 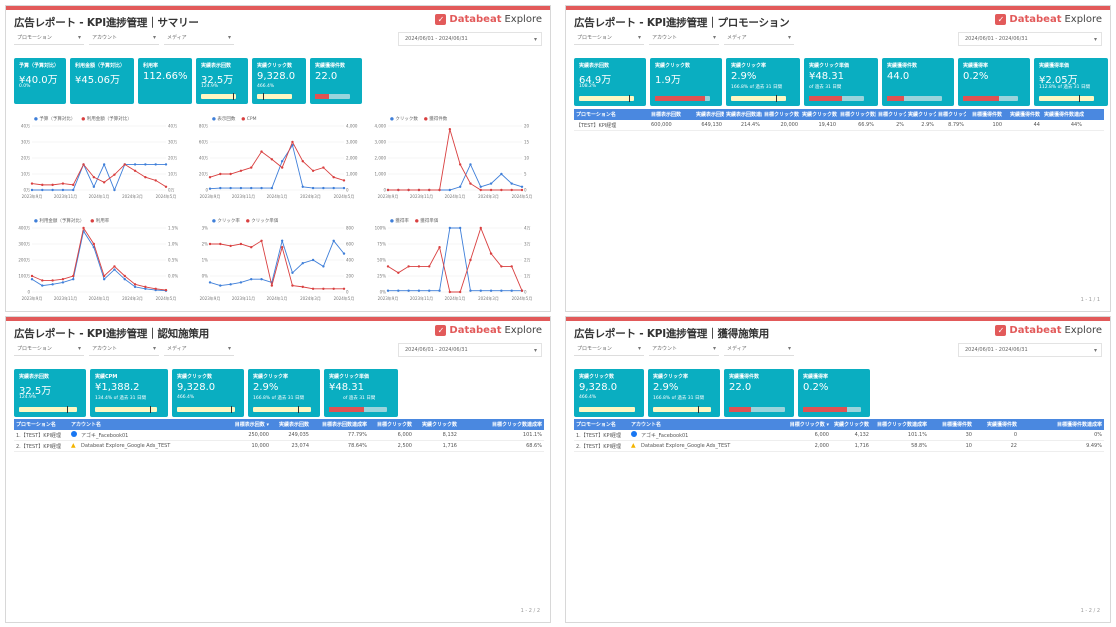 I want to click on y-tick-label: 300万, so click(x=24, y=244).